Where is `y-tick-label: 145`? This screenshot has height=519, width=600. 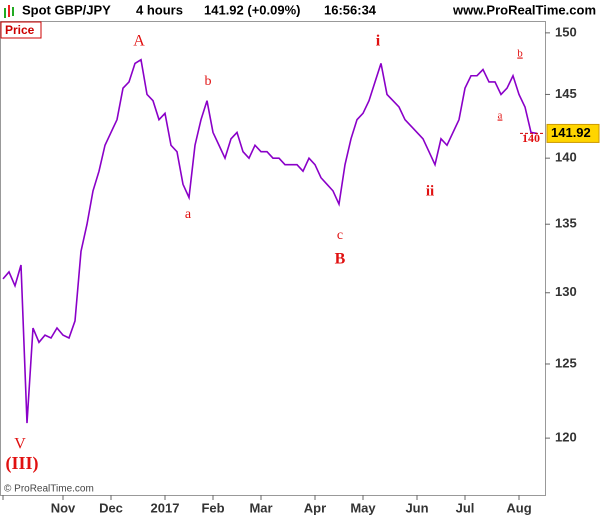
y-tick-label: 145 is located at coordinates (566, 93).